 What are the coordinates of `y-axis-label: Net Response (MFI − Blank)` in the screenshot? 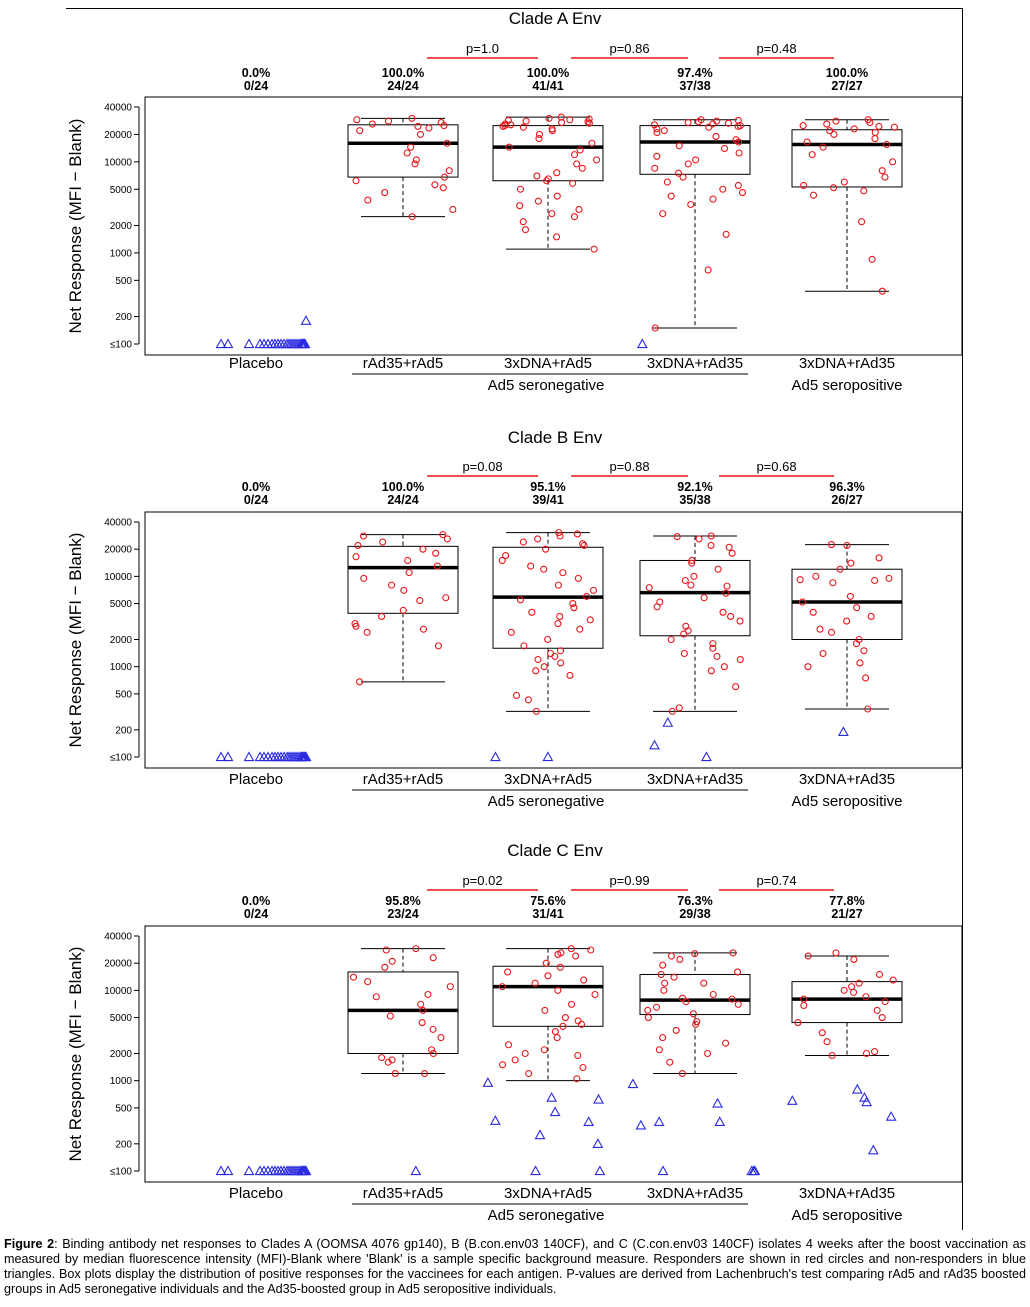 It's located at (75, 226).